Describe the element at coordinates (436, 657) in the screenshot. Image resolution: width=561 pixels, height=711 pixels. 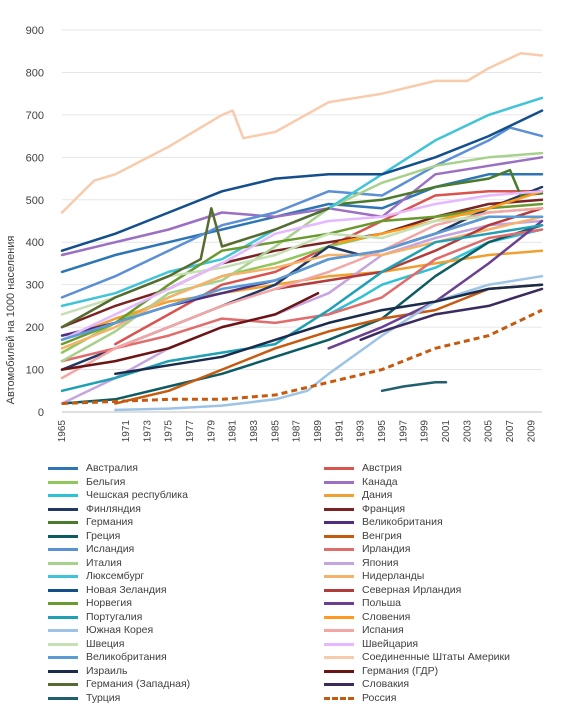
I see `legend-label: Соединенные Штаты Америки` at that location.